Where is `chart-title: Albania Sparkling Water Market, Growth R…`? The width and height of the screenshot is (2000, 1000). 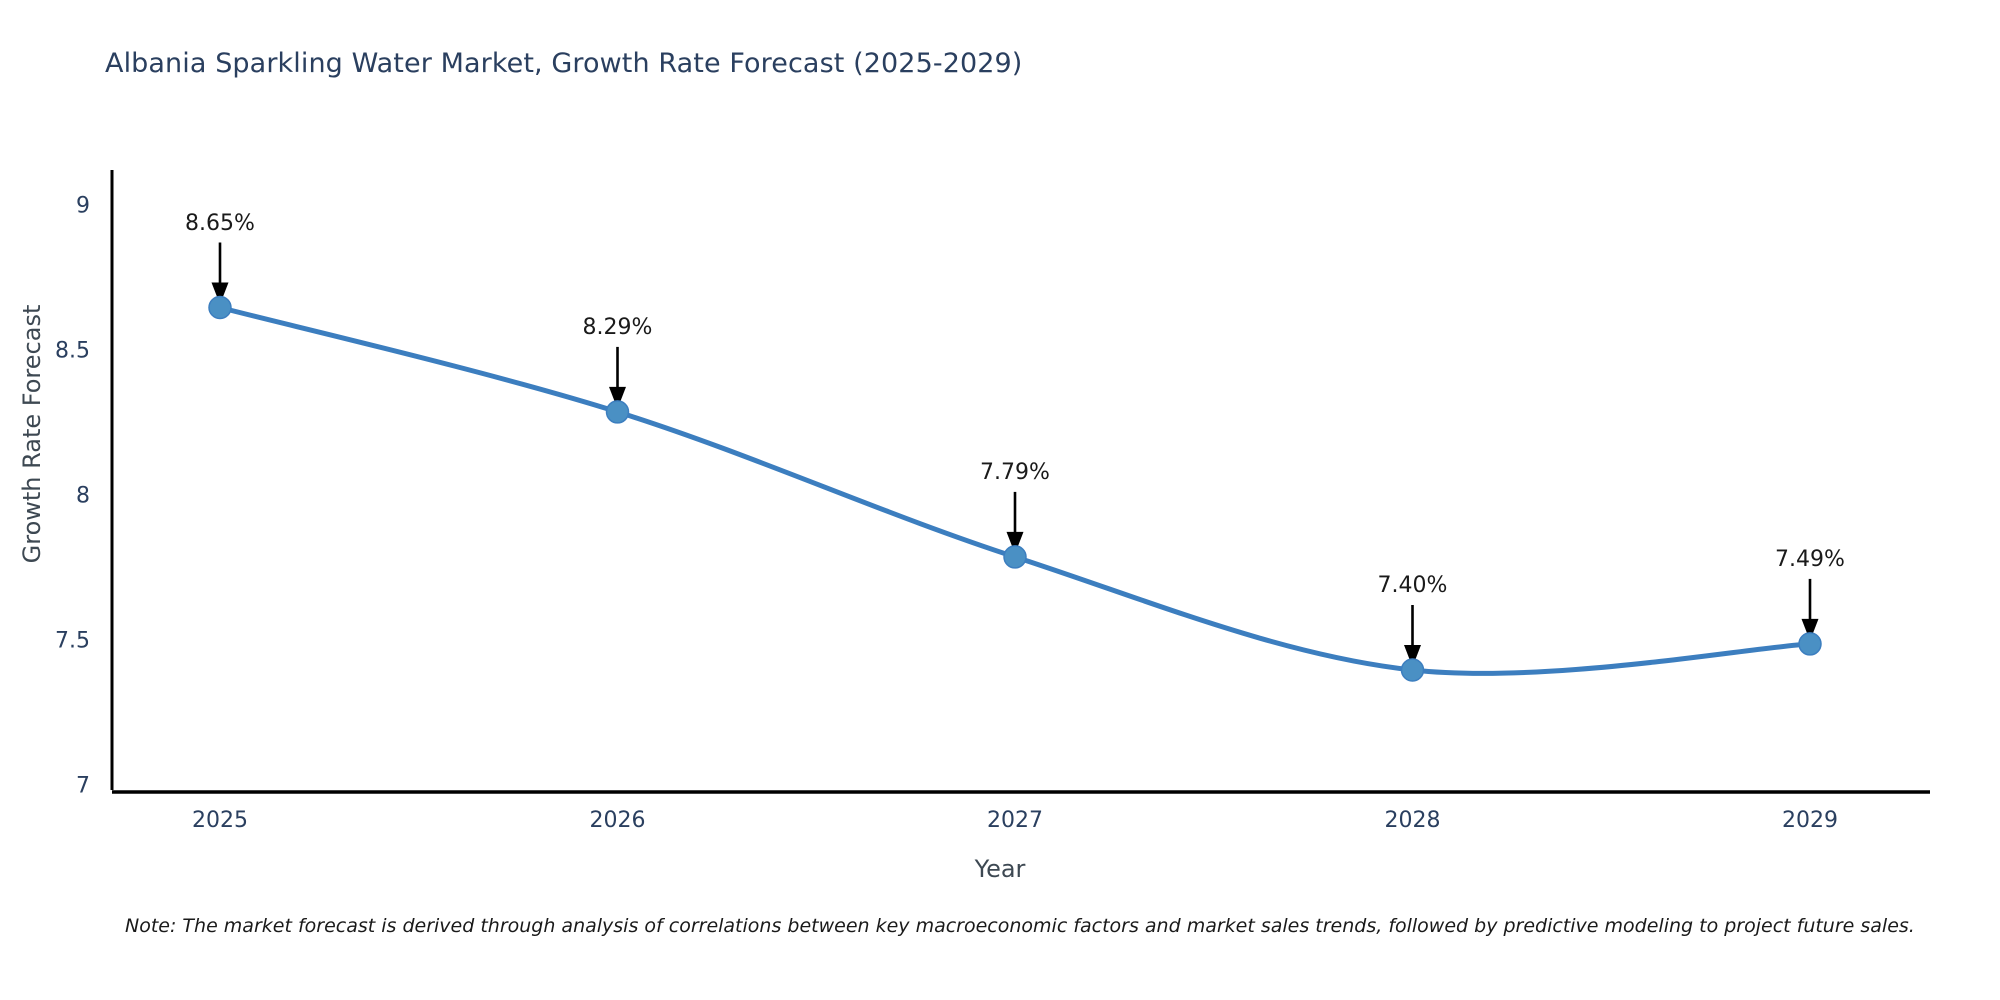
chart-title: Albania Sparkling Water Market, Growth R… is located at coordinates (564, 63).